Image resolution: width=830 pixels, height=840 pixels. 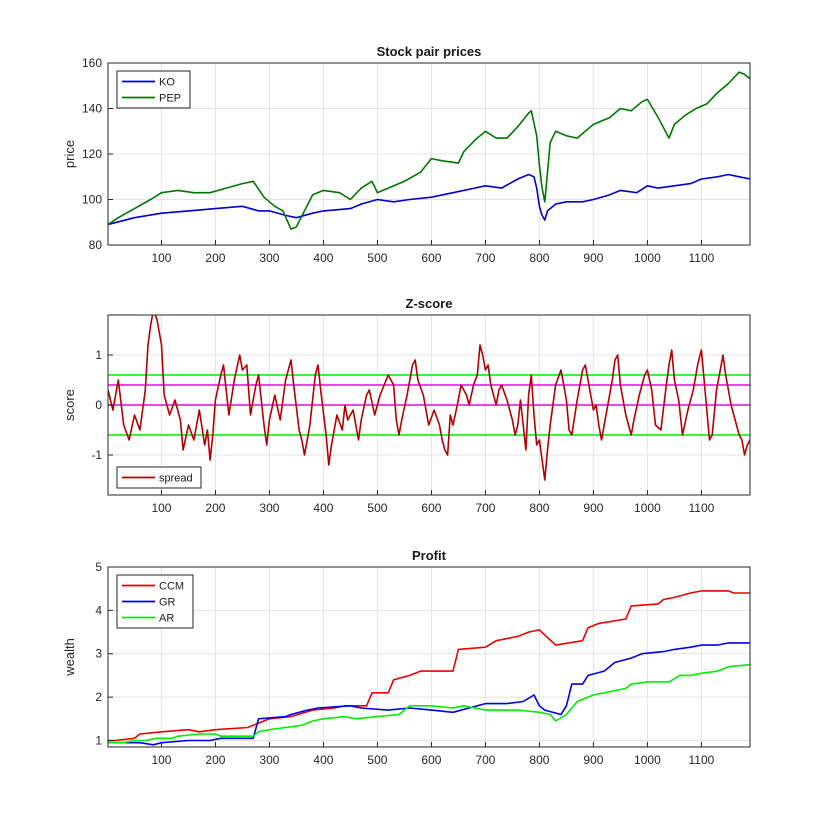 I want to click on zscore-xtick-label: 900, so click(x=593, y=508).